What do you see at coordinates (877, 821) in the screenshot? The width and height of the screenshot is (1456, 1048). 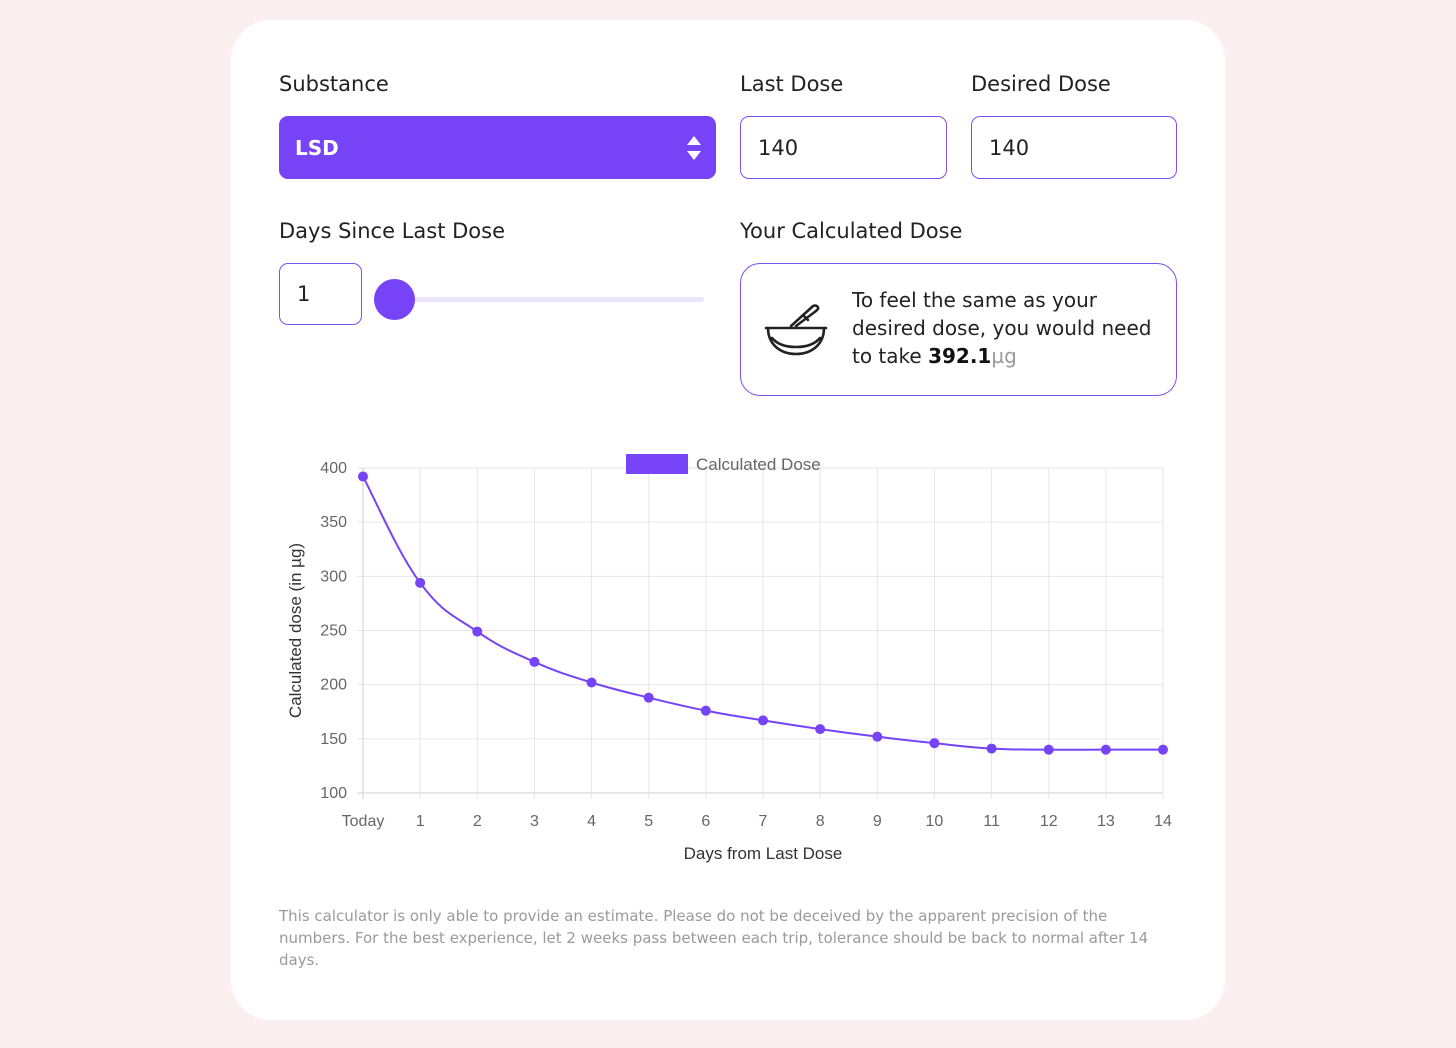 I see `x-tick-label: 9` at bounding box center [877, 821].